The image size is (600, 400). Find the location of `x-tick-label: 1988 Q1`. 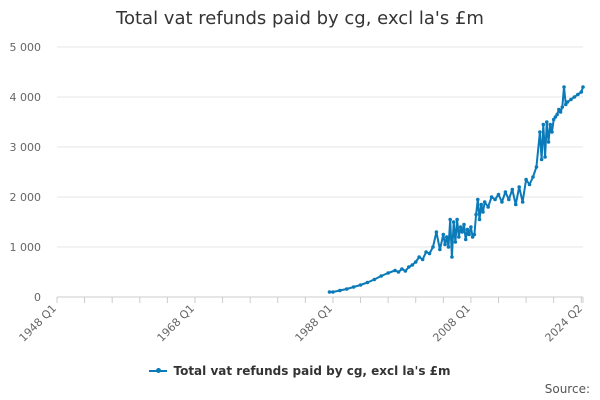

x-tick-label: 1988 Q1 is located at coordinates (314, 323).